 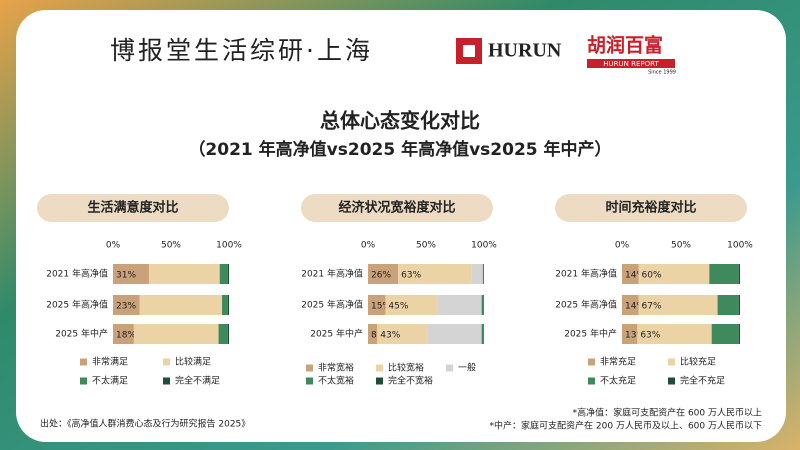 I want to click on data-label: 63%, so click(x=411, y=276).